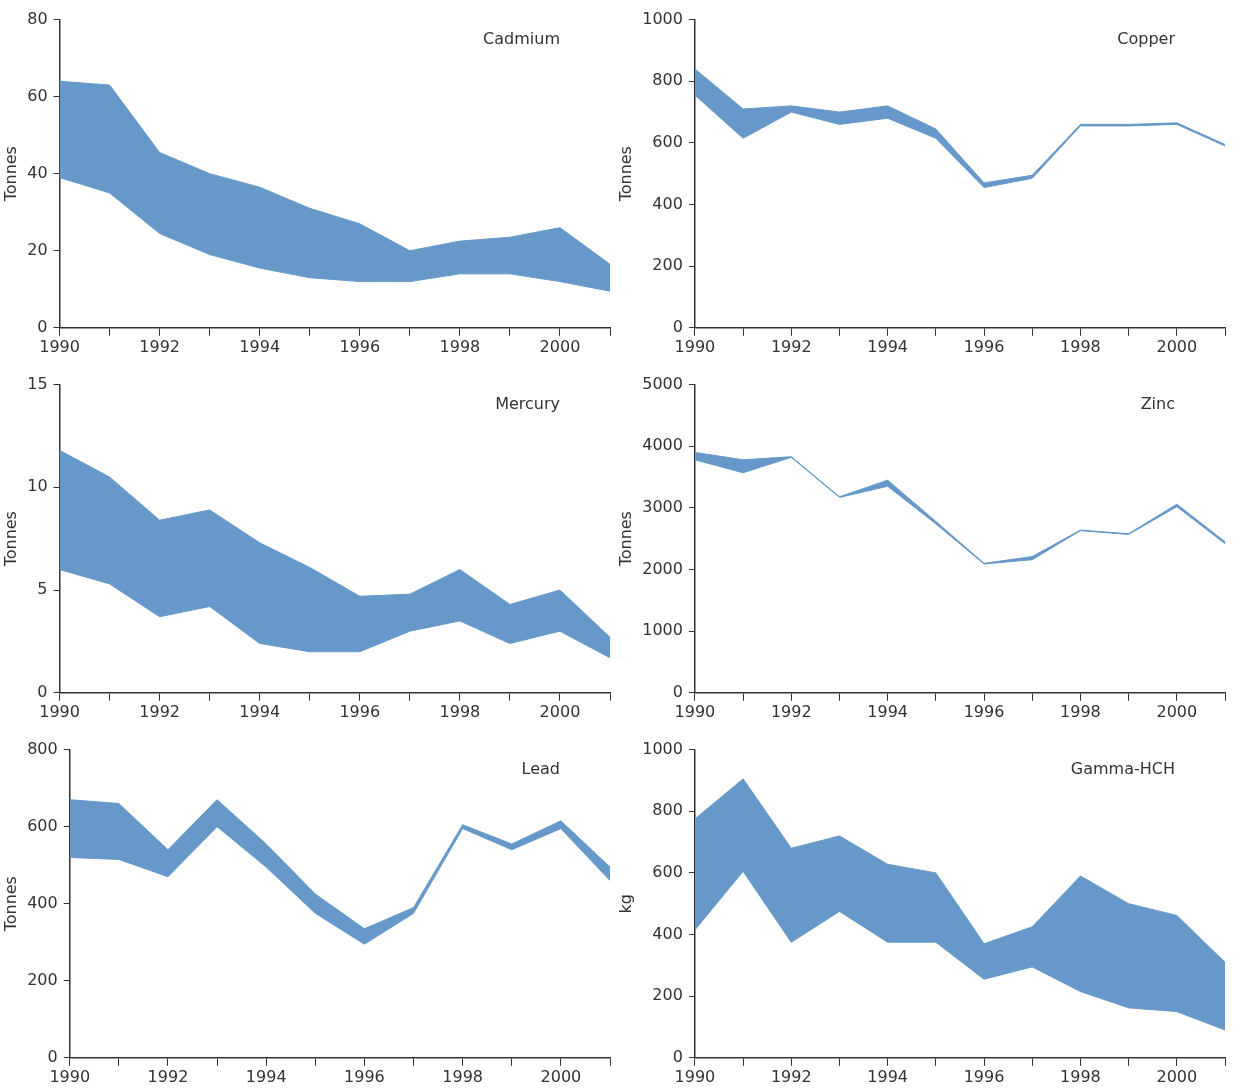 This screenshot has height=1090, width=1243. I want to click on text: Zinc, so click(1157, 403).